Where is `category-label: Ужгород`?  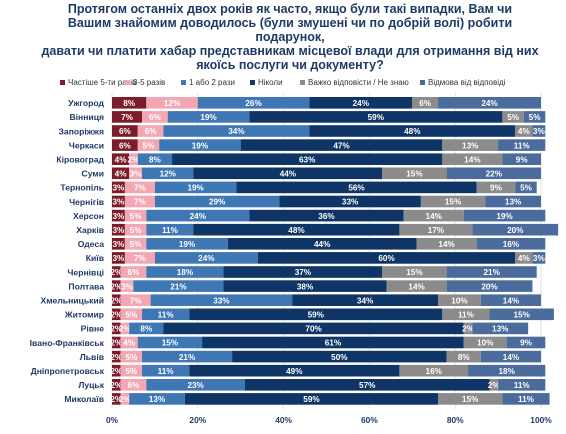 category-label: Ужгород is located at coordinates (86, 103).